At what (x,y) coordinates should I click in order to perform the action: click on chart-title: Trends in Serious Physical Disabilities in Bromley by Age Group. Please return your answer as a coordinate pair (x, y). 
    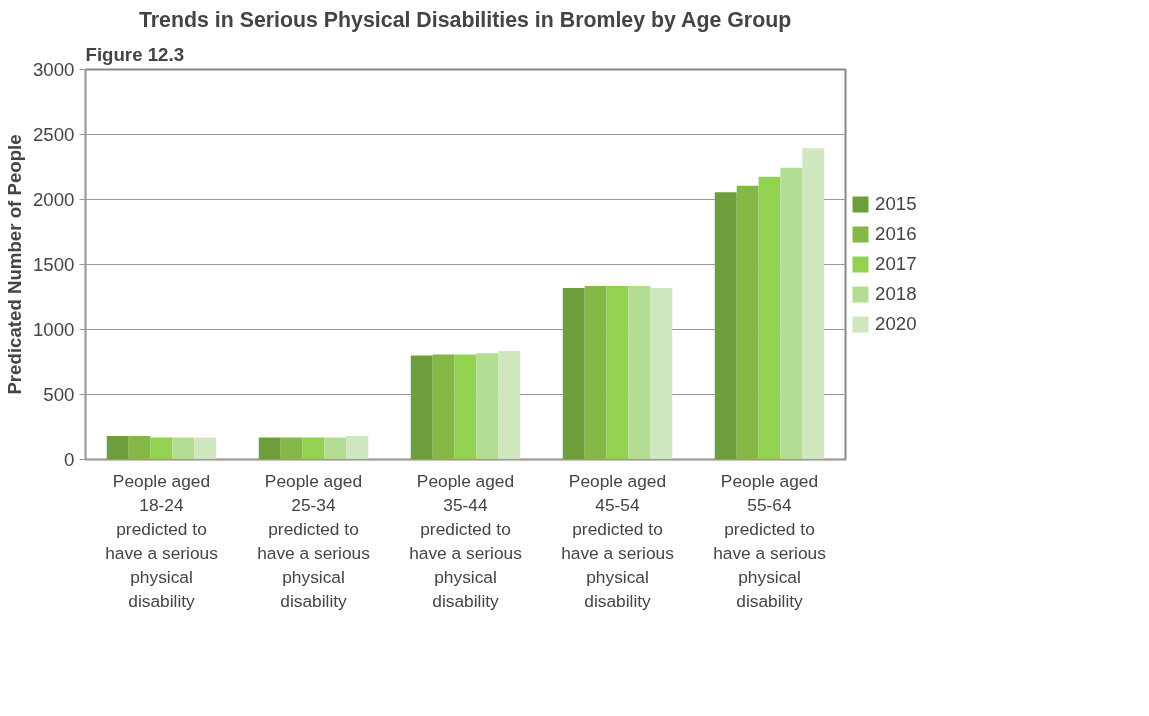
    Looking at the image, I should click on (465, 19).